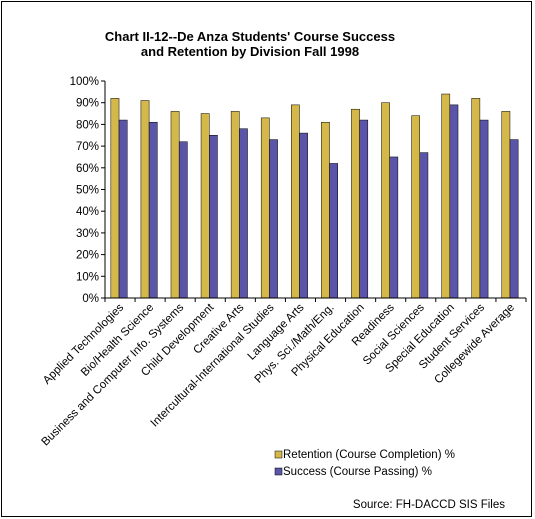 This screenshot has width=535, height=519. Describe the element at coordinates (84, 82) in the screenshot. I see `y-tick-label: 100%` at that location.